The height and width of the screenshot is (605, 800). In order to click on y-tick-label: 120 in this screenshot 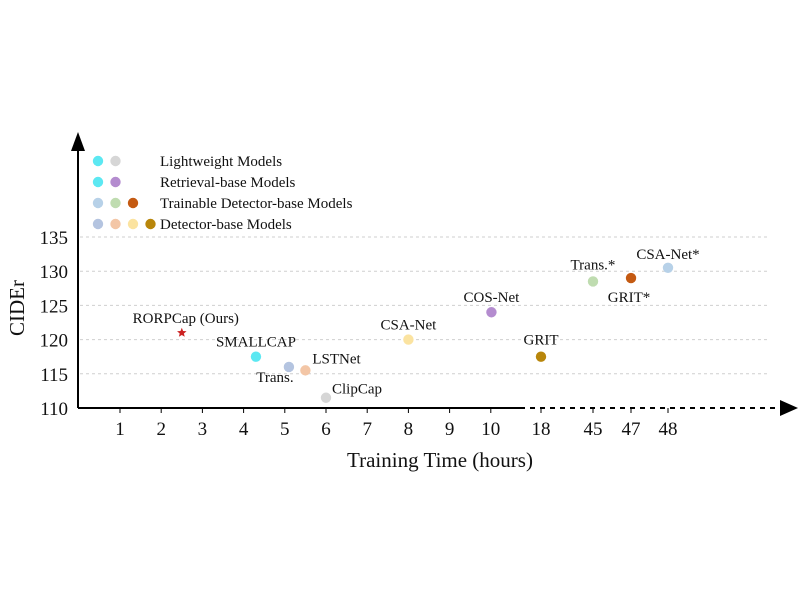, I will do `click(54, 341)`.